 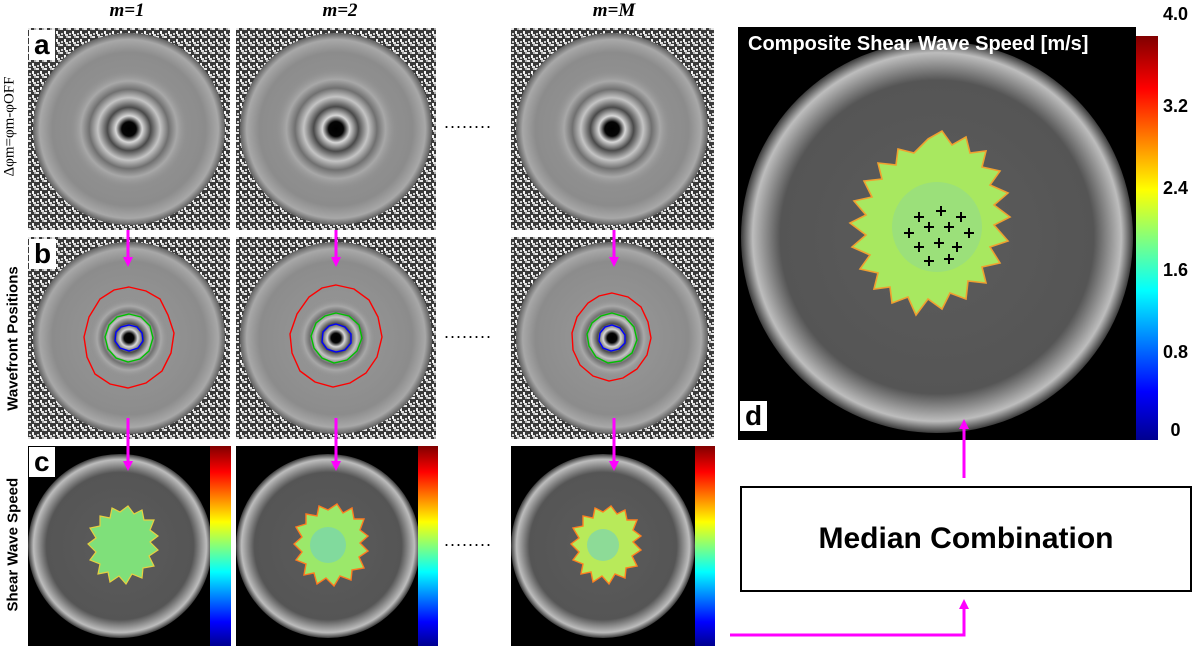 I want to click on panel-letter-c: c, so click(x=42, y=462).